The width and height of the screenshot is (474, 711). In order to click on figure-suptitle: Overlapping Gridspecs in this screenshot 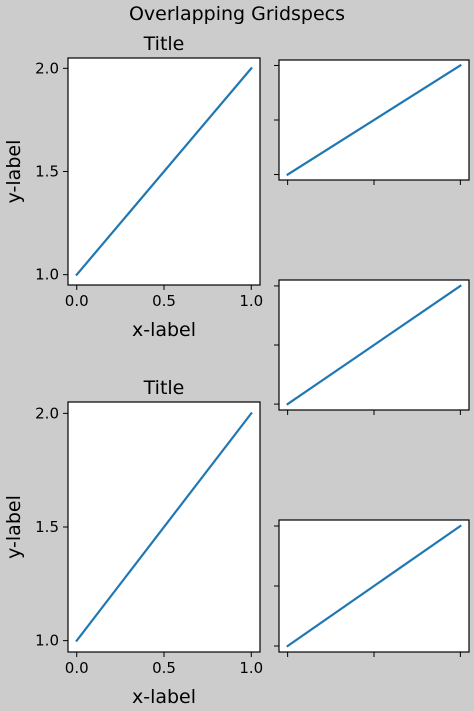, I will do `click(237, 14)`.